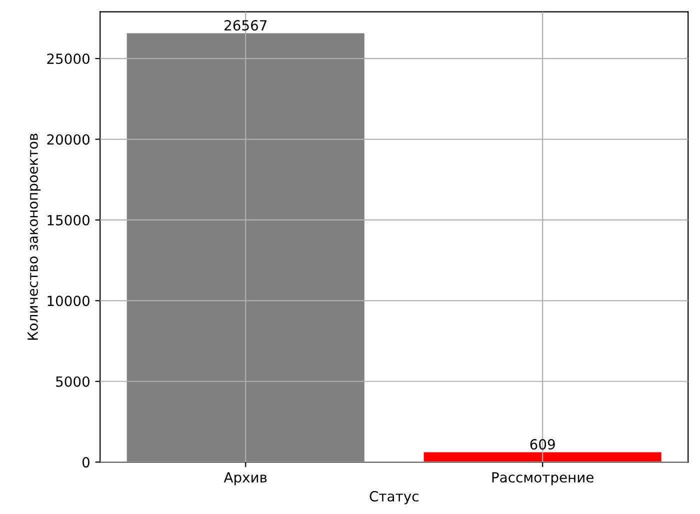  I want to click on x-tick-label: Рассмотрение, so click(543, 479).